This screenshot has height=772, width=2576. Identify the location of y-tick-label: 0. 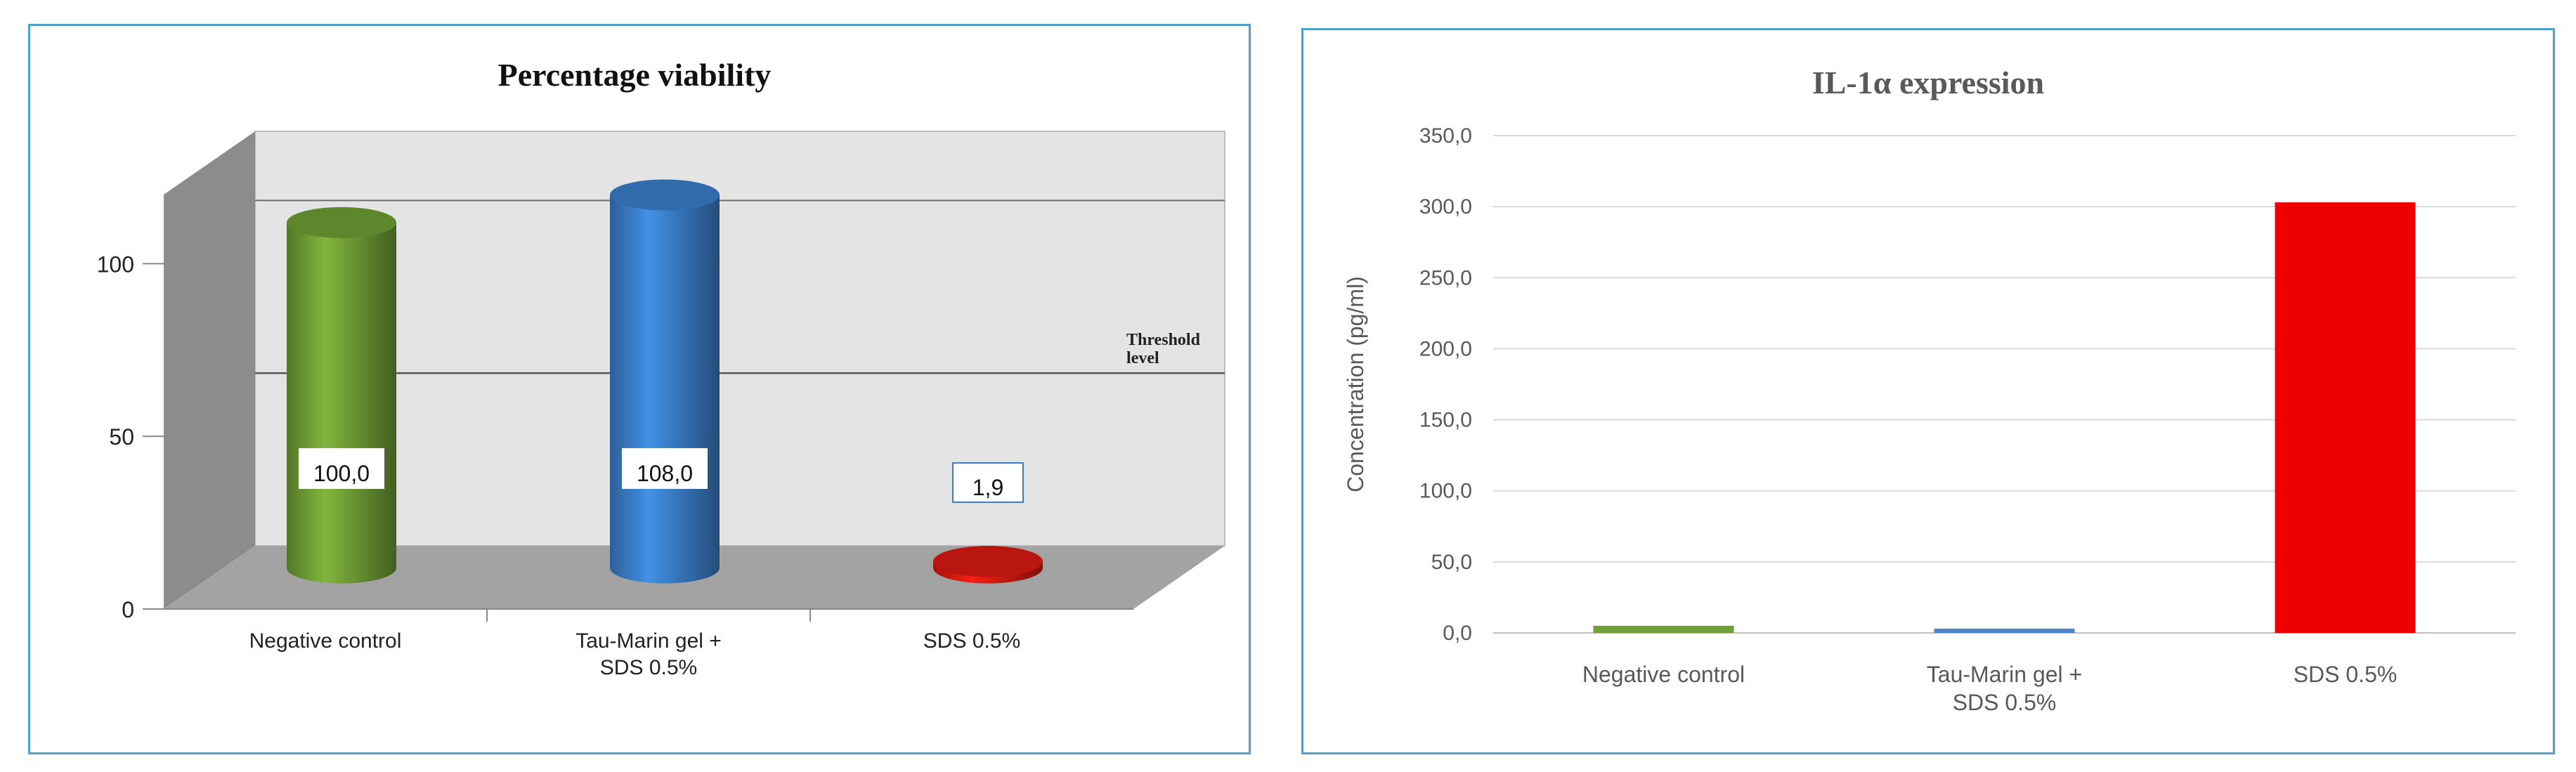
(128, 609).